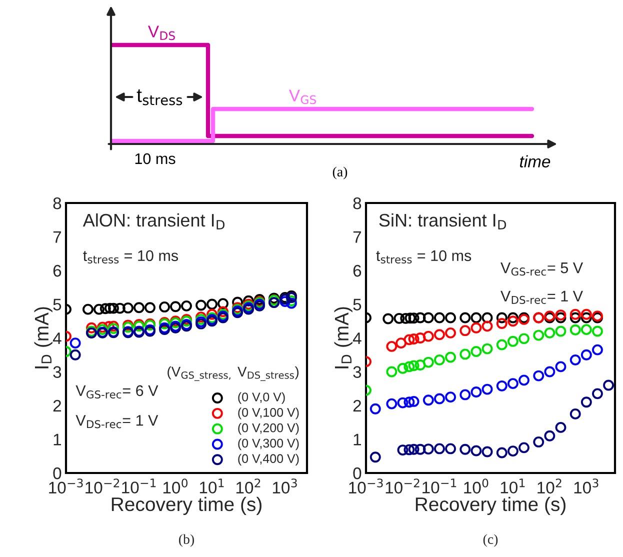 The height and width of the screenshot is (557, 623). I want to click on text: V$_{GS}$, so click(302, 97).